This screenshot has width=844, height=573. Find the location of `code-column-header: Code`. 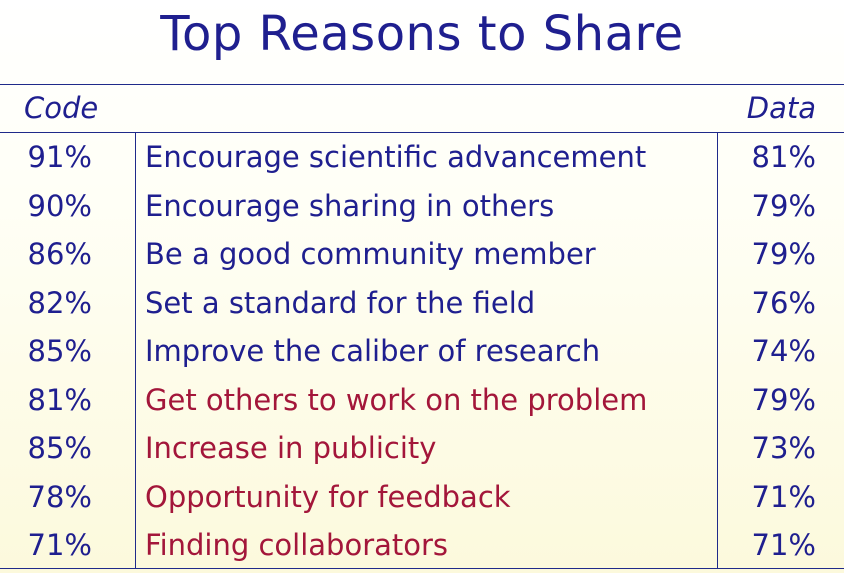

code-column-header: Code is located at coordinates (61, 108).